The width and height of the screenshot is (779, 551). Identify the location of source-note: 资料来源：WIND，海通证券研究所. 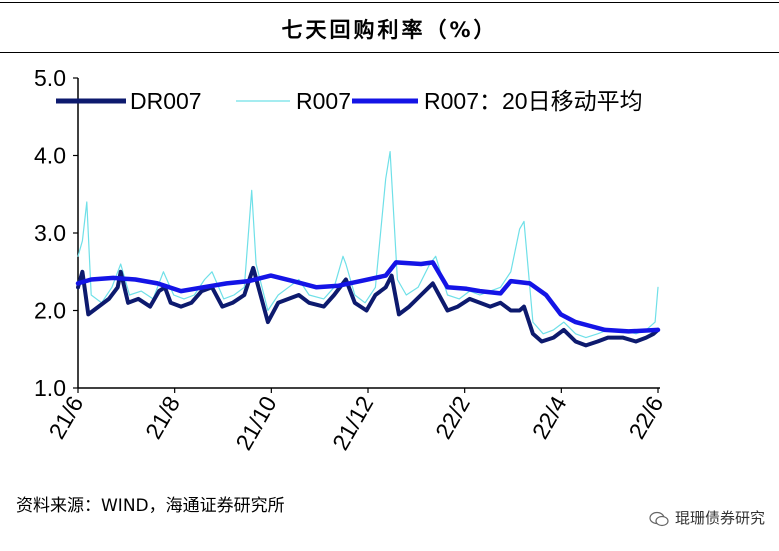
(150, 506).